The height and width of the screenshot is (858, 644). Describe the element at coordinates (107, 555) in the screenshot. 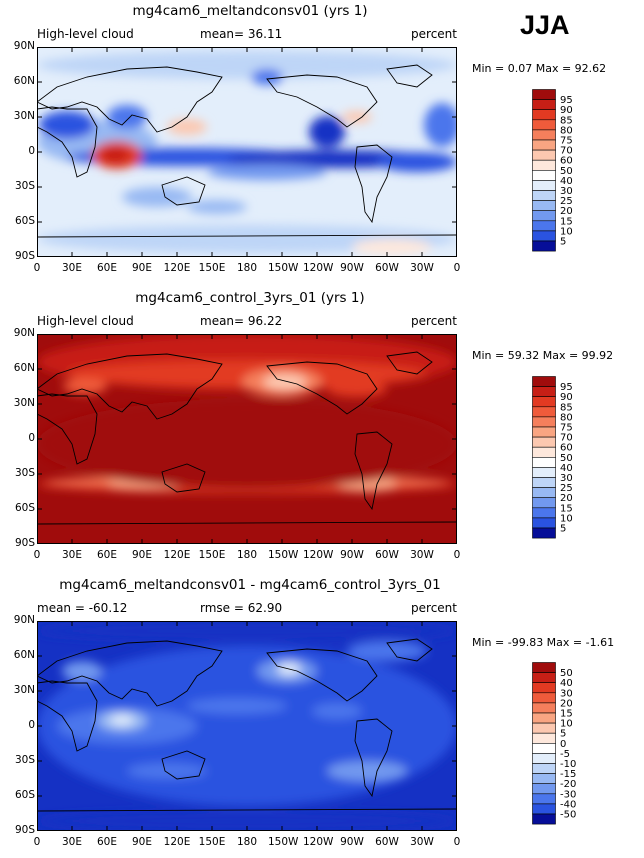

I see `x-tick-label: 60E` at that location.